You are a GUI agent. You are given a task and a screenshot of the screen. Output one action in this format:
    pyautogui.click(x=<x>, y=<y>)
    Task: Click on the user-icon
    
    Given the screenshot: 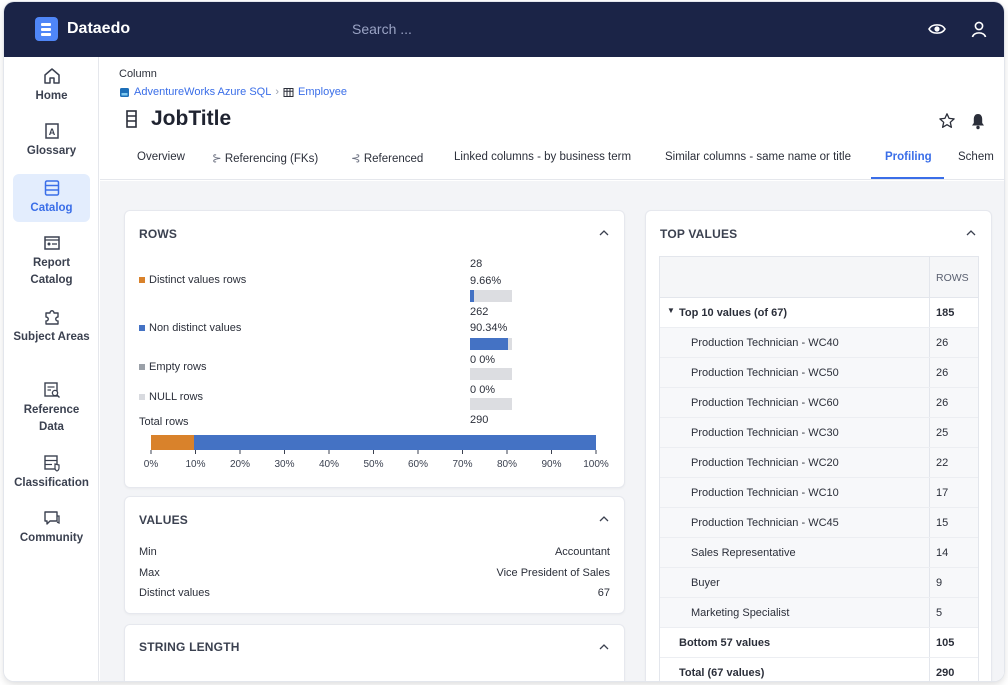 What is the action you would take?
    pyautogui.click(x=979, y=29)
    